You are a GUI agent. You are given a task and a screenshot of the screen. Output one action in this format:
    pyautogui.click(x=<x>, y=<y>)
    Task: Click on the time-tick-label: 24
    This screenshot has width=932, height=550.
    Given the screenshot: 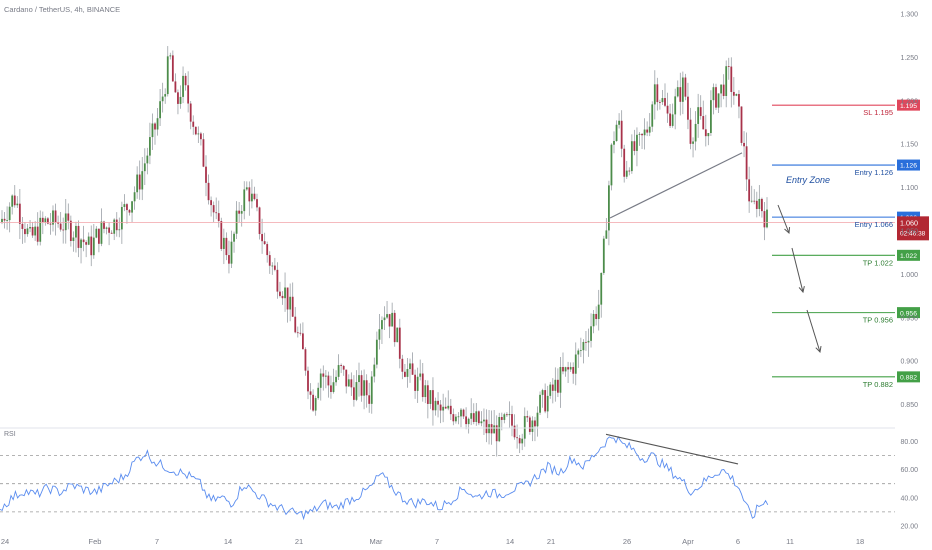 What is the action you would take?
    pyautogui.click(x=5, y=541)
    